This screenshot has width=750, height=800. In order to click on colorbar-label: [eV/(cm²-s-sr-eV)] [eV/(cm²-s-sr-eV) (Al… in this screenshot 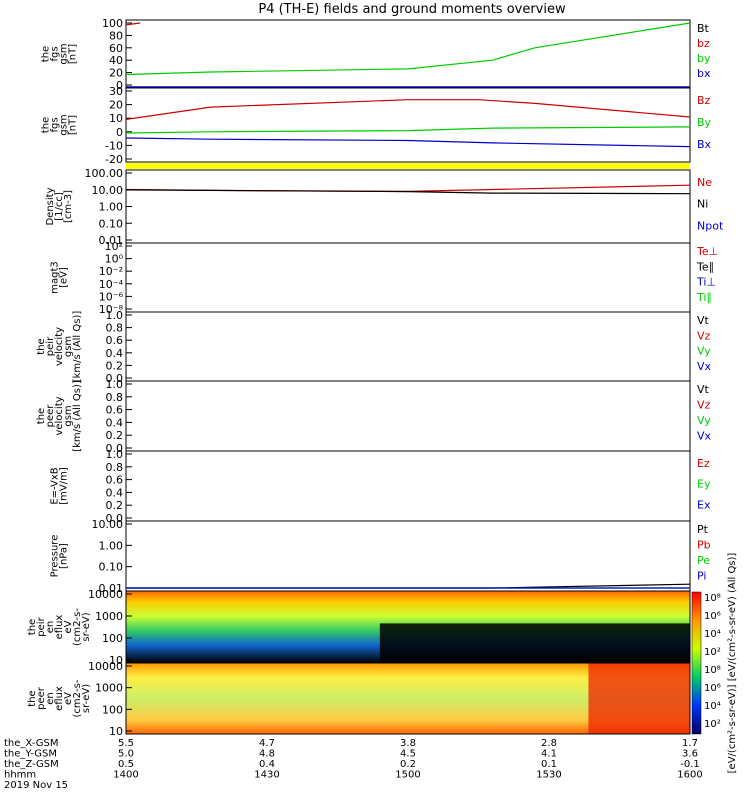, I will do `click(732, 663)`.